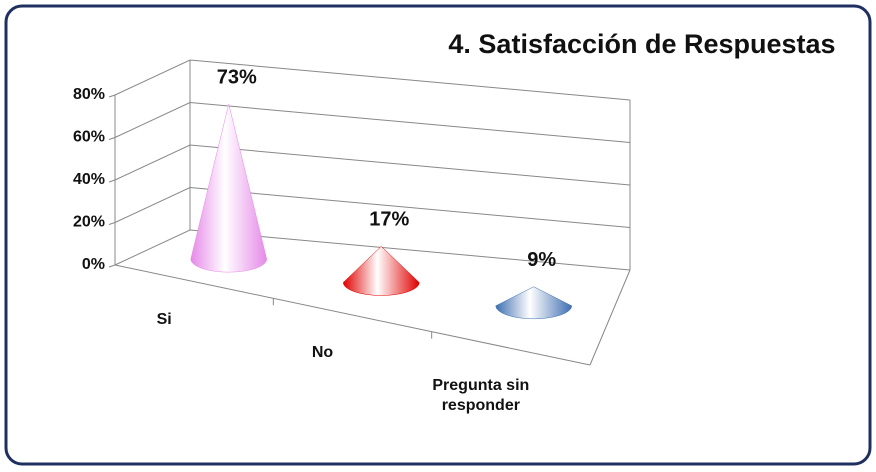 This screenshot has width=876, height=472. What do you see at coordinates (481, 396) in the screenshot?
I see `x-tick-label: Pregunta sin responder` at bounding box center [481, 396].